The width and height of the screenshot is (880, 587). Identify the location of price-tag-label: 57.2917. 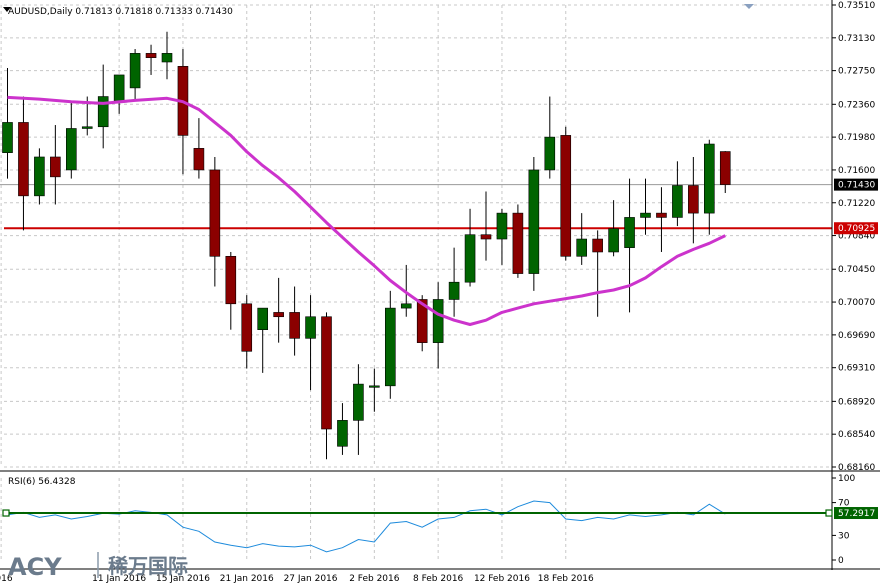
(856, 514).